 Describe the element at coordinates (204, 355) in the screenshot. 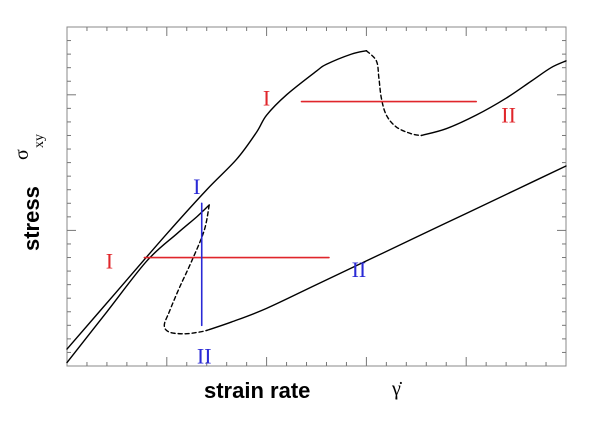

I see `branch-label-5: II` at that location.